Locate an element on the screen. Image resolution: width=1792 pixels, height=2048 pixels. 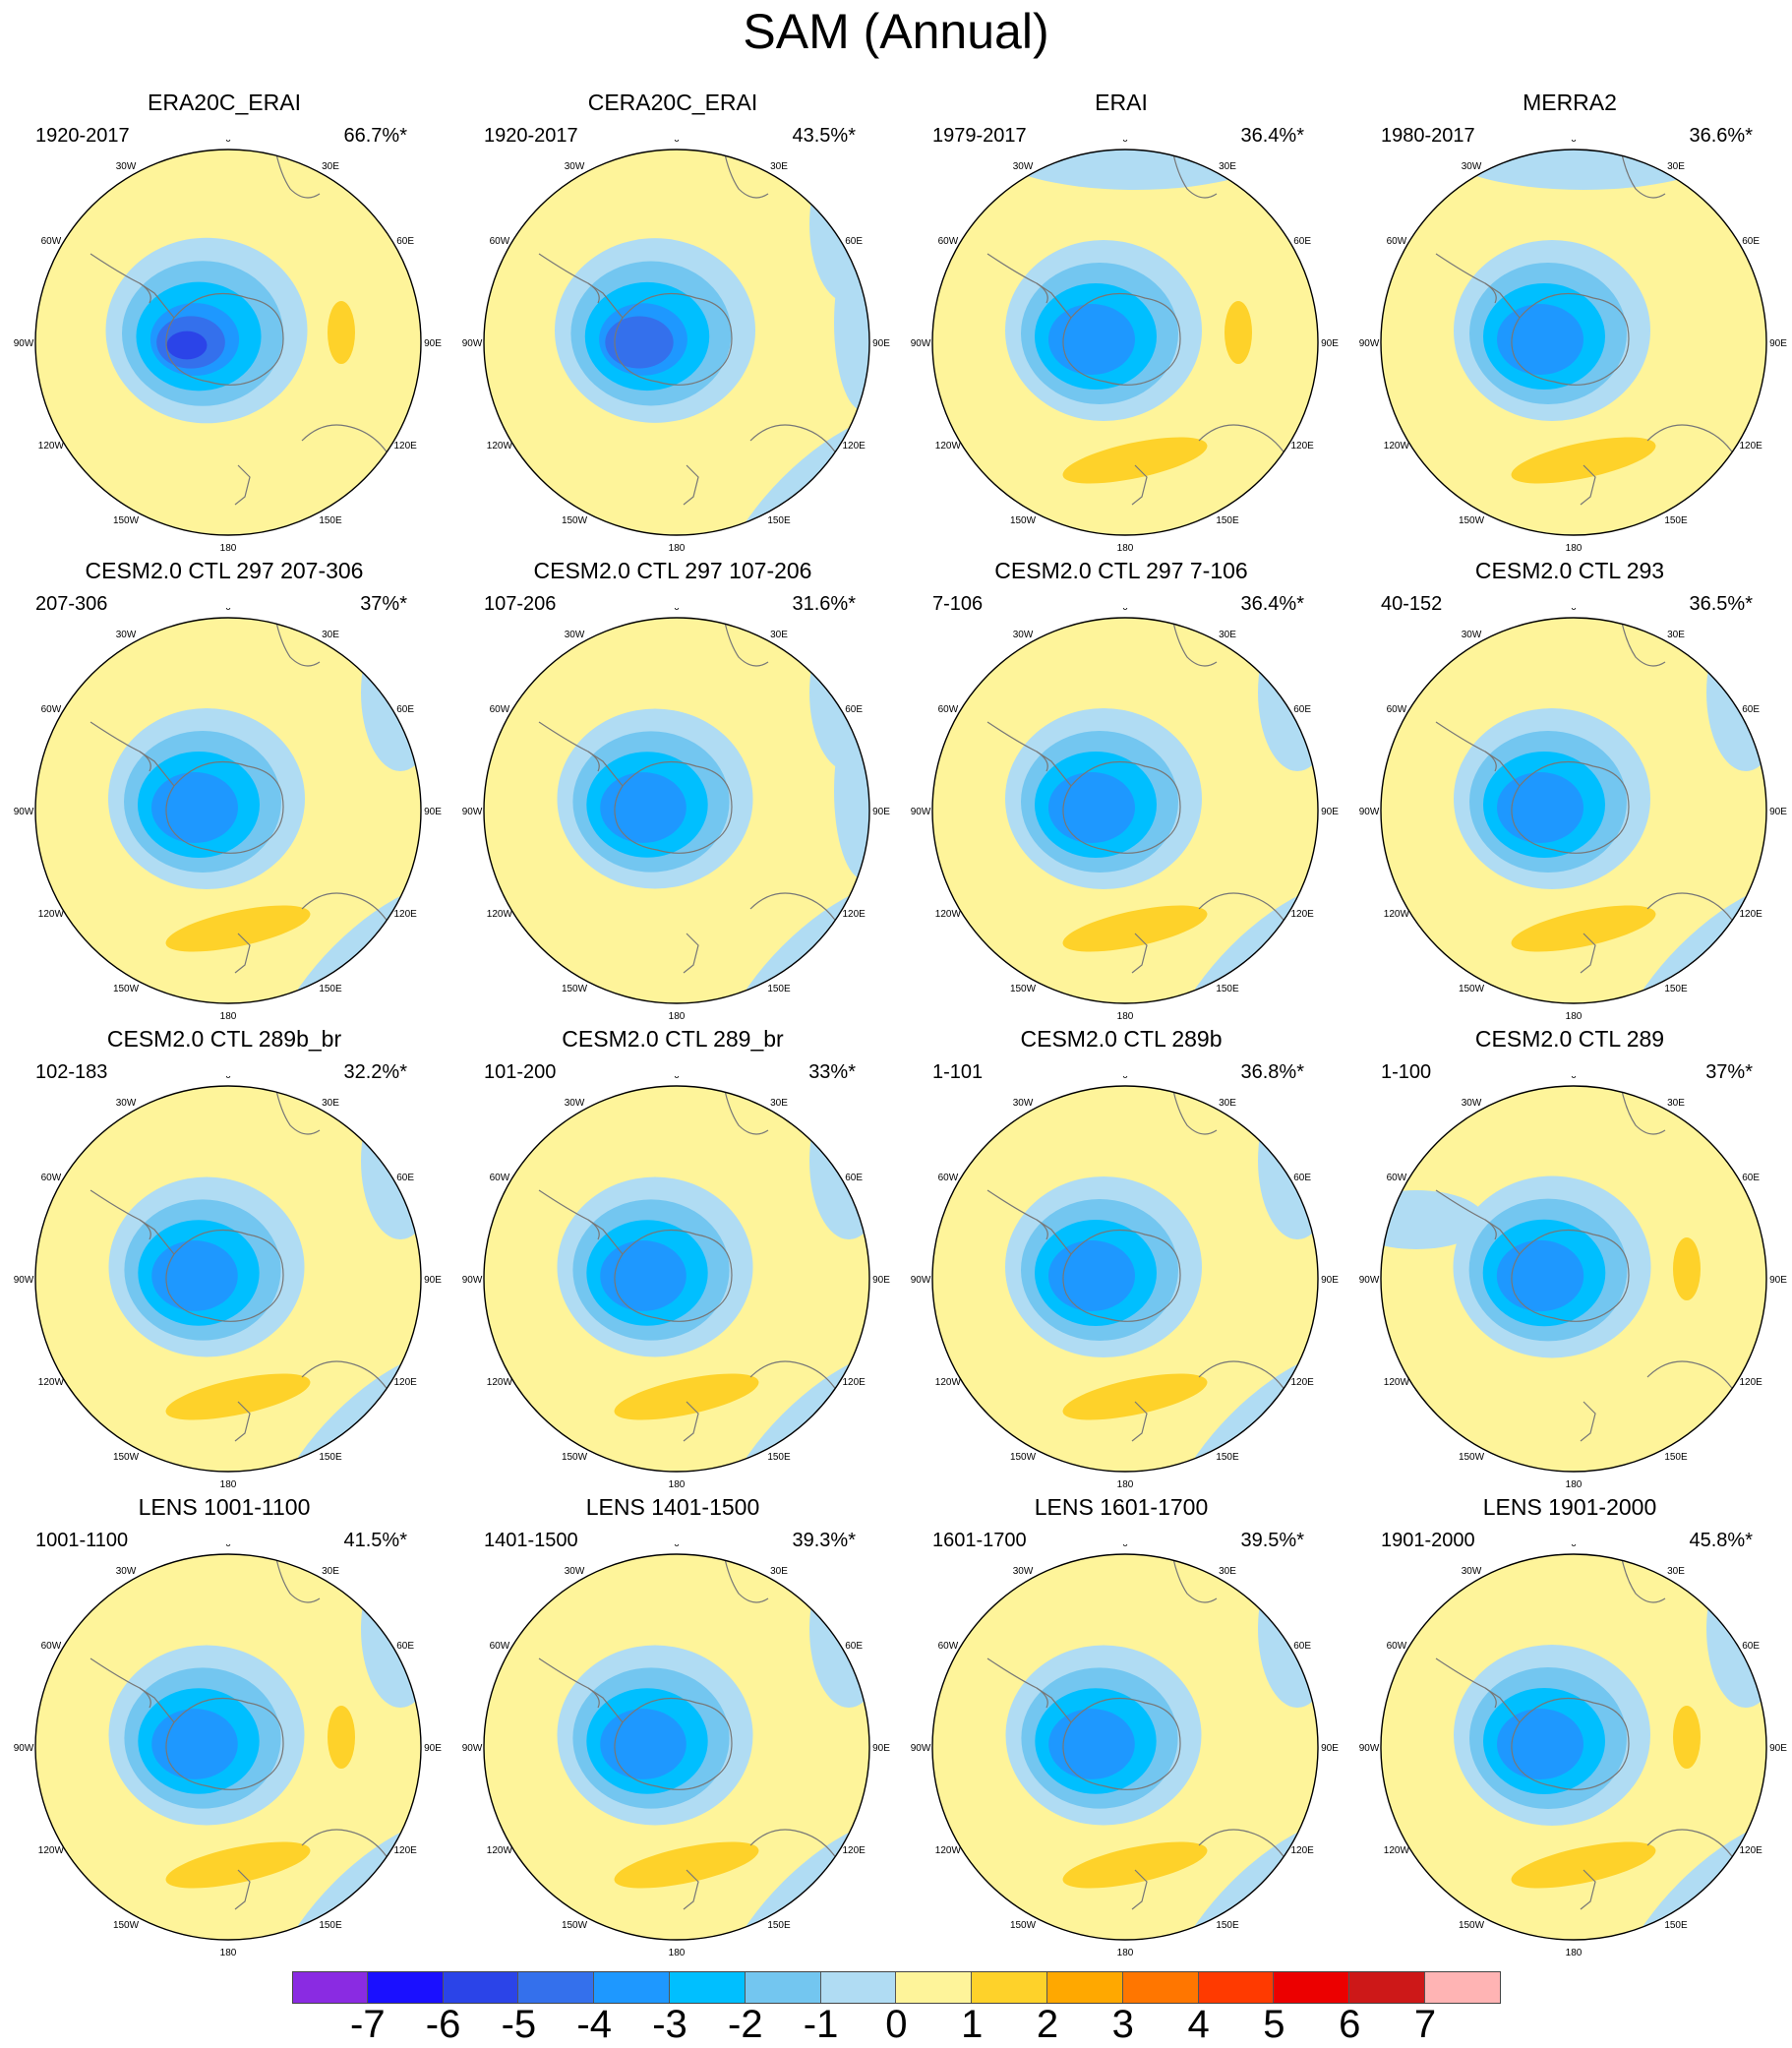
panel-period: 1-100 is located at coordinates (1406, 1072).